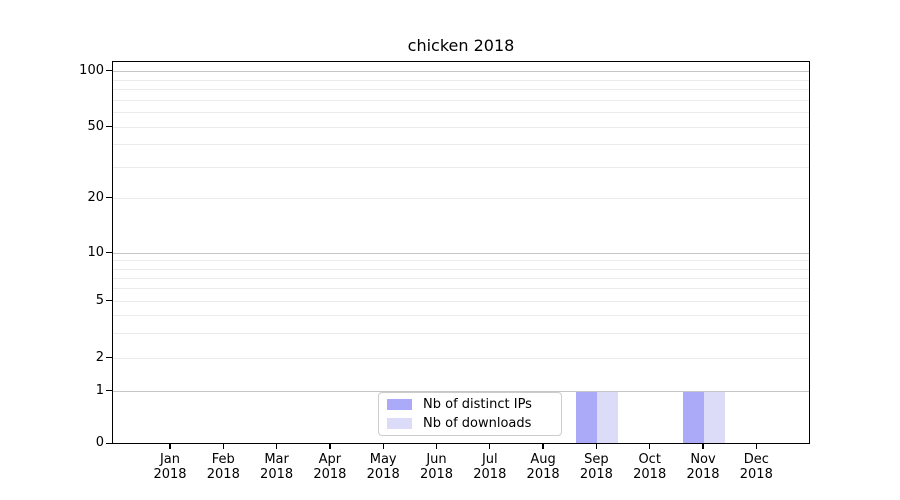 The width and height of the screenshot is (900, 500). Describe the element at coordinates (99, 300) in the screenshot. I see `y-tick-label: 5` at that location.